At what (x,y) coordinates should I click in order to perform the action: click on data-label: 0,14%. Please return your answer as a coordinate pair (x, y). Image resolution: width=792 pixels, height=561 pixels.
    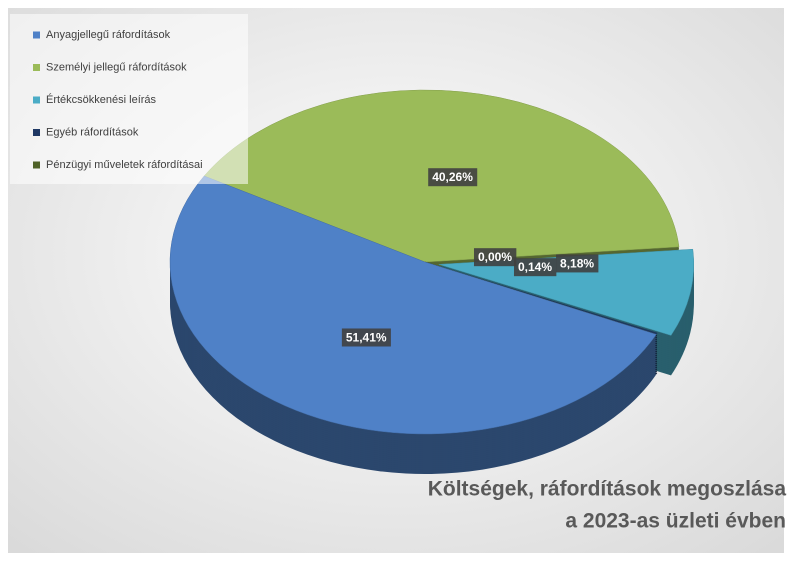
    Looking at the image, I should click on (535, 267).